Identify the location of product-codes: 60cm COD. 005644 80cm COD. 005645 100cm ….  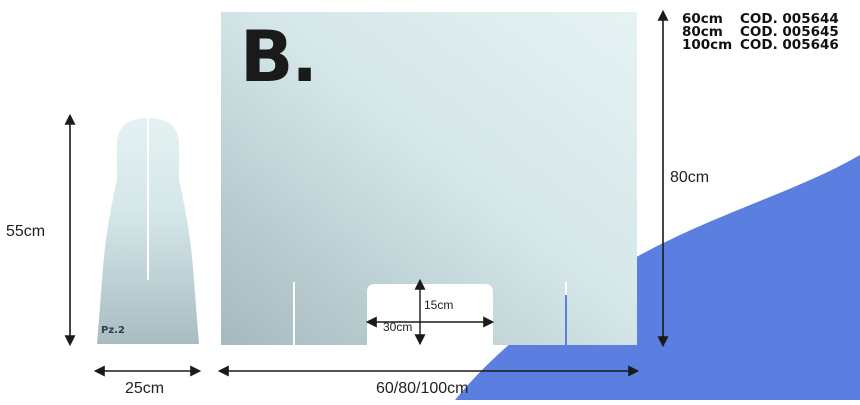
(760, 32).